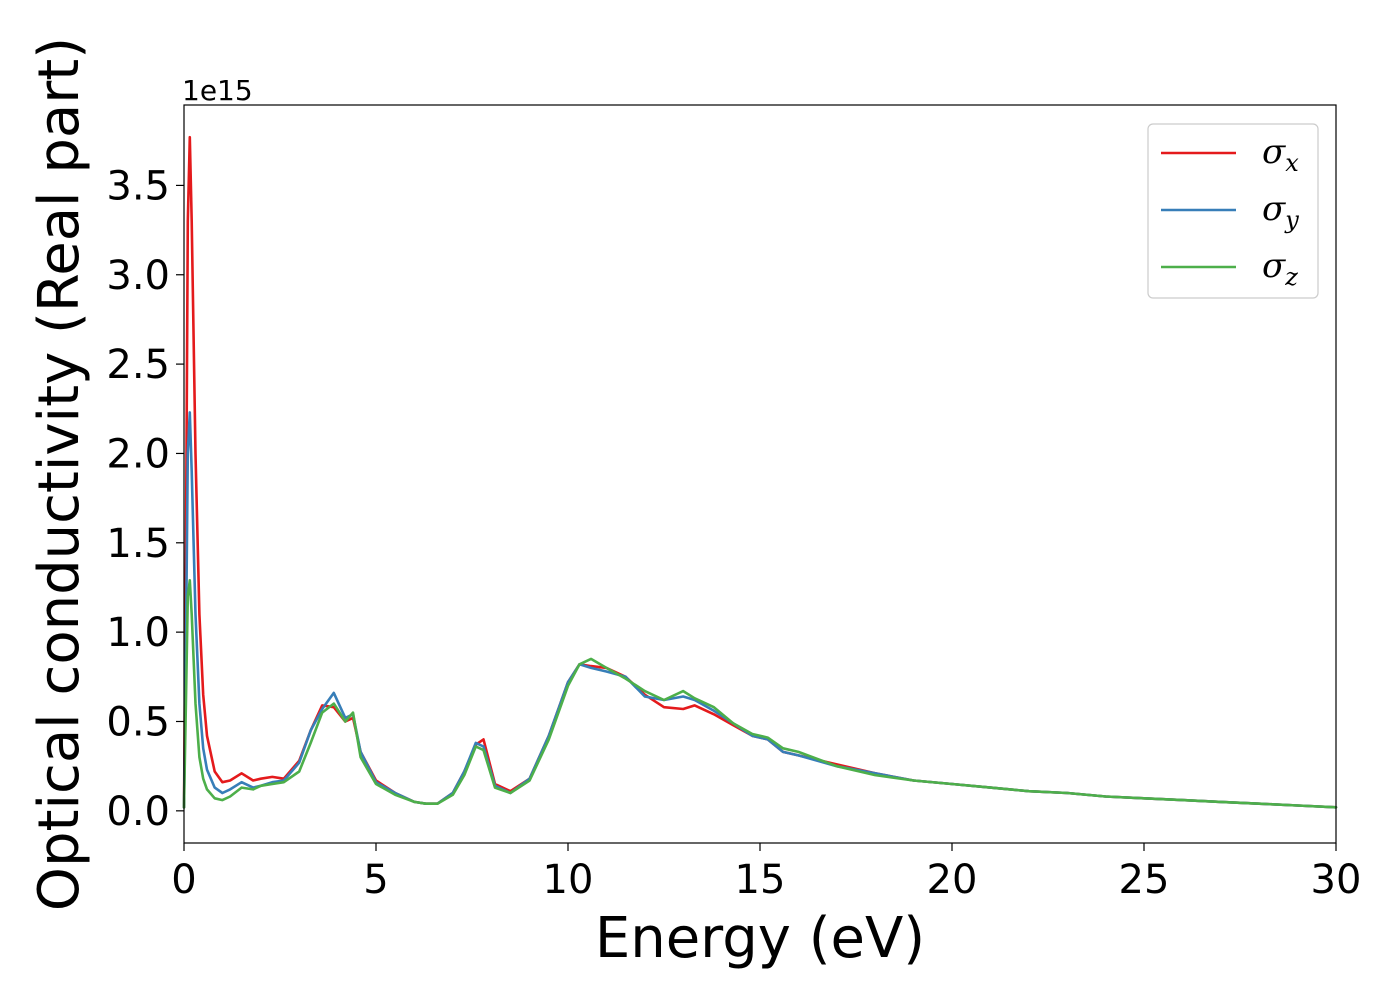  I want to click on y-axis-title: Optical conductivity (Real part), so click(59, 474).